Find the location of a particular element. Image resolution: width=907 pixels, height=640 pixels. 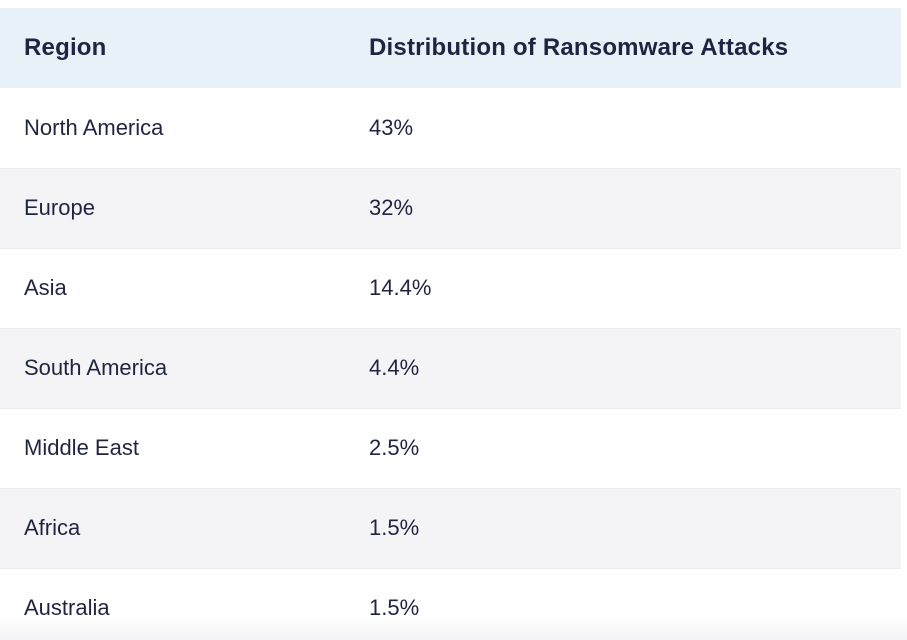

region-cell: Africa is located at coordinates (52, 527).